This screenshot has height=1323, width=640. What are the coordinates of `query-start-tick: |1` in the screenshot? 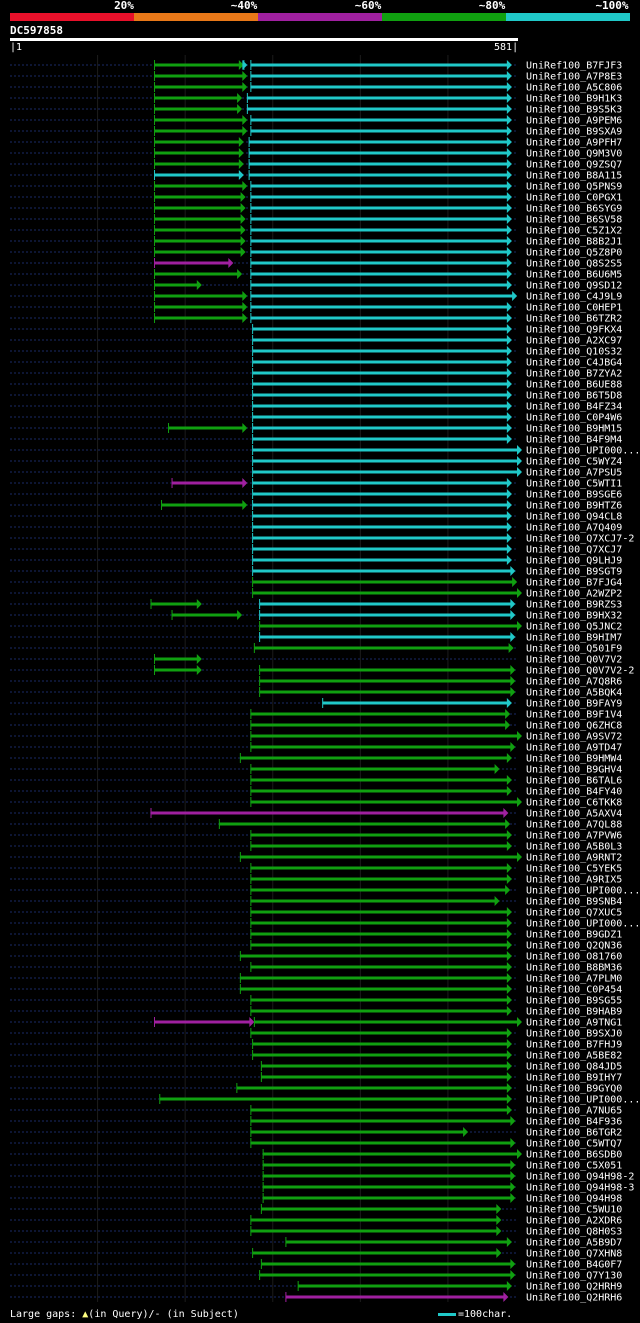 It's located at (16, 47).